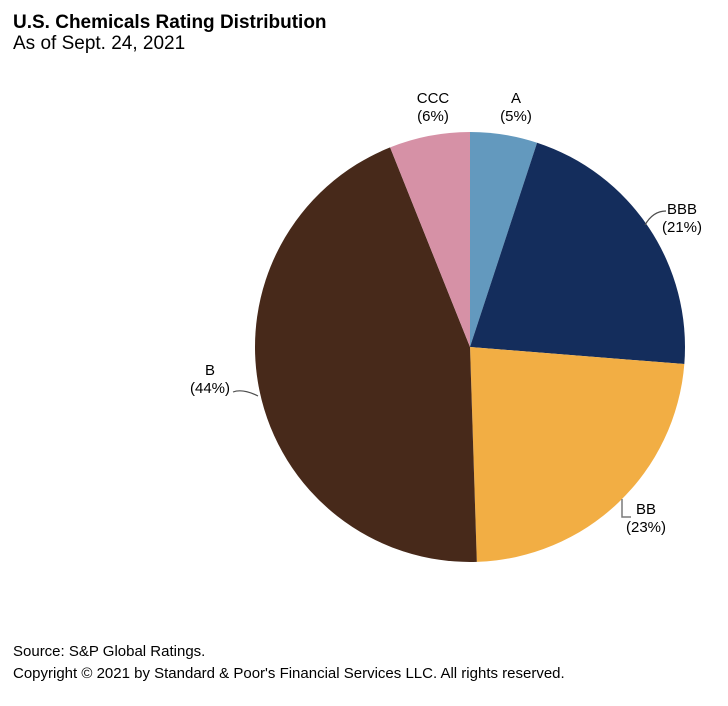 This screenshot has height=706, width=728. What do you see at coordinates (682, 227) in the screenshot?
I see `pie-label-bbb-pct: (21%)` at bounding box center [682, 227].